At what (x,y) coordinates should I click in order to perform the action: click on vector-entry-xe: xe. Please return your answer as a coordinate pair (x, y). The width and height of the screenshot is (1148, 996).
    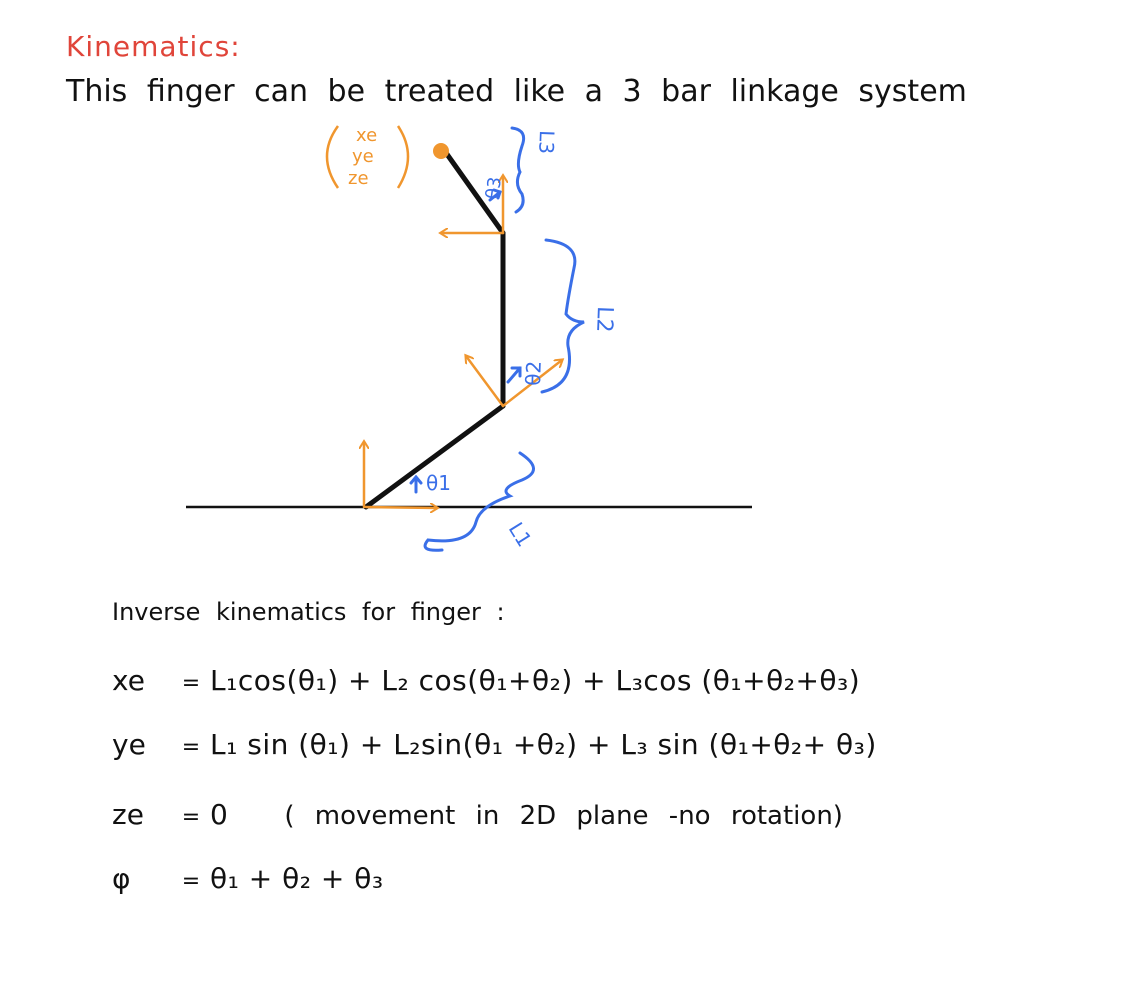
    Looking at the image, I should click on (366, 135).